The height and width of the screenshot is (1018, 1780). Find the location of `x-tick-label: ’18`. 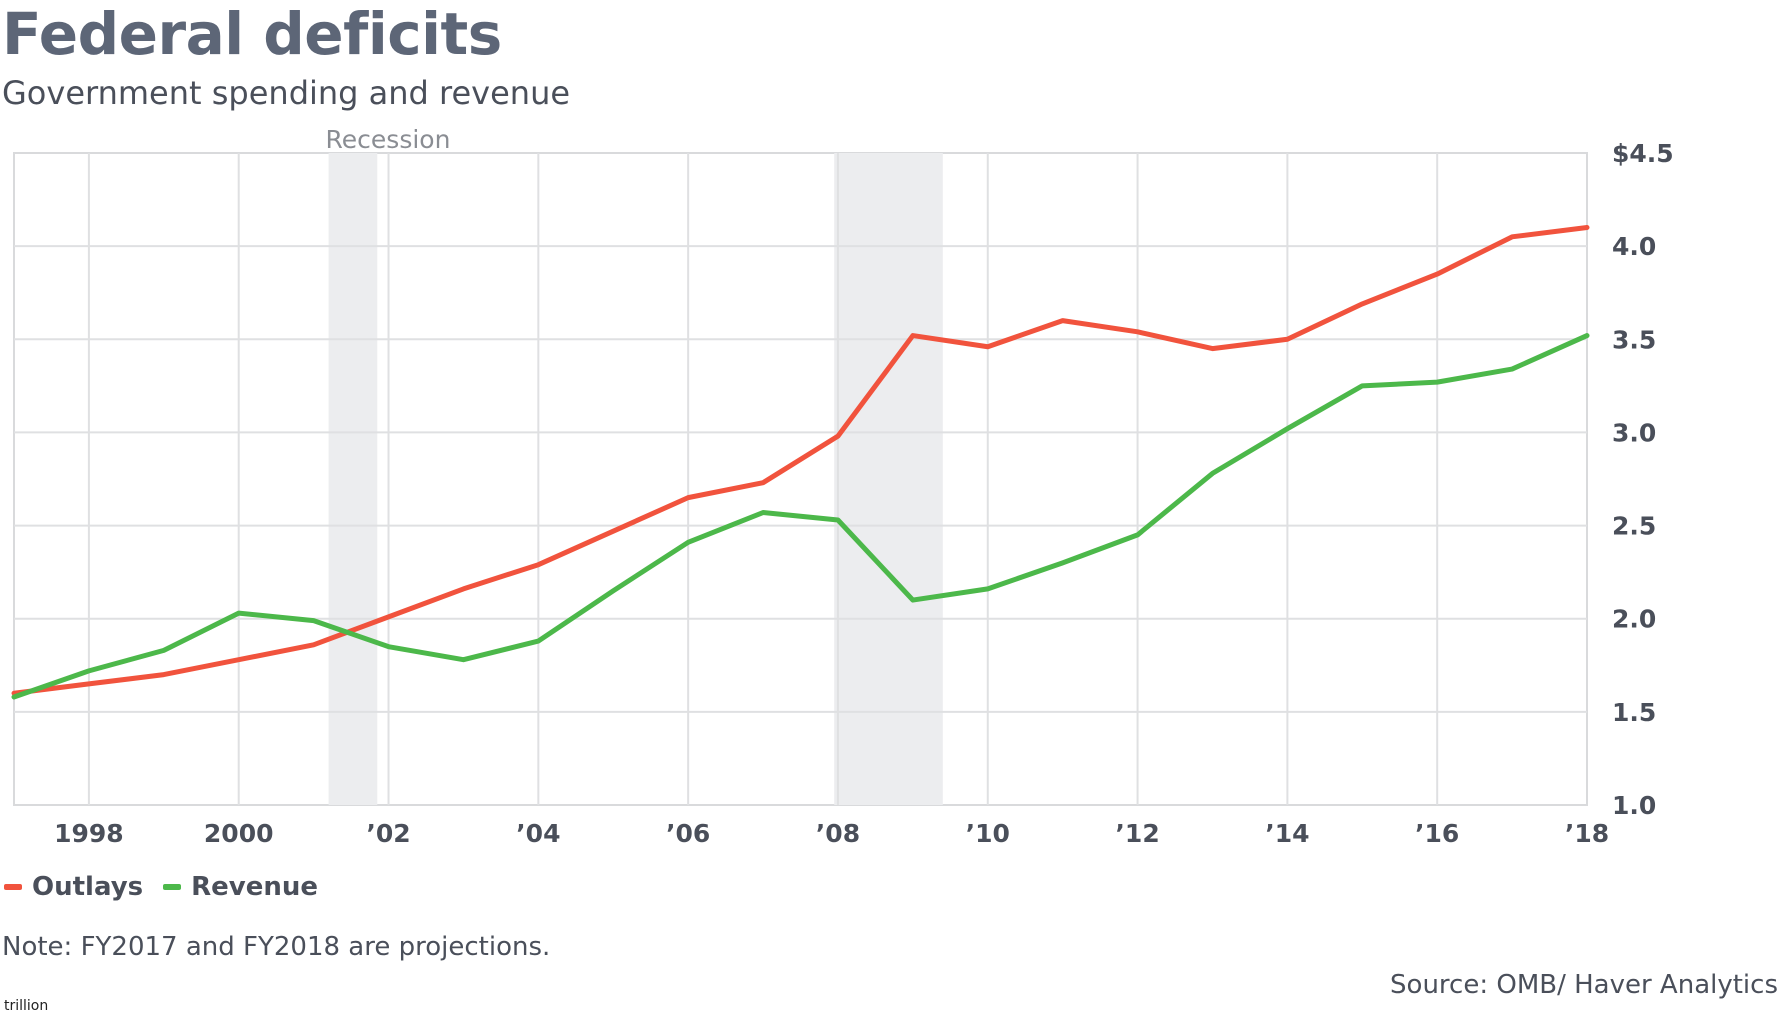

x-tick-label: ’18 is located at coordinates (1587, 833).